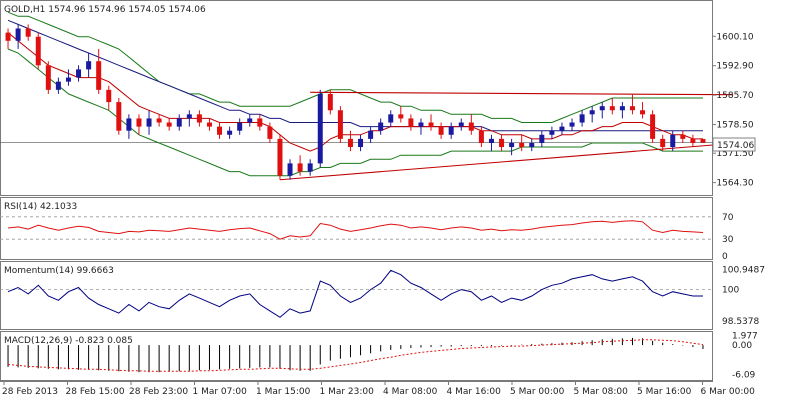 The height and width of the screenshot is (404, 800). Describe the element at coordinates (410, 392) in the screenshot. I see `time-tick-label: 4 Mar 08:00` at that location.